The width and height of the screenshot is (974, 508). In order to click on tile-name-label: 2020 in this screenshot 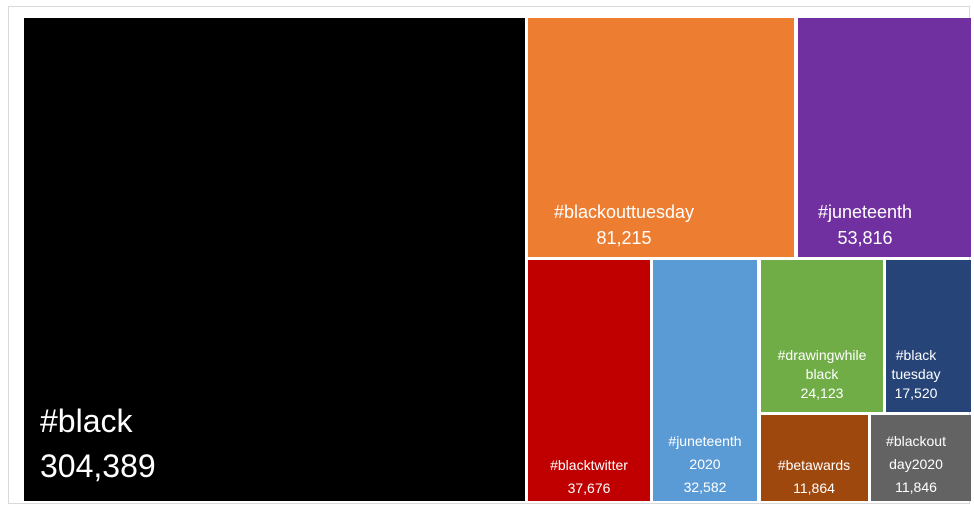, I will do `click(704, 464)`.